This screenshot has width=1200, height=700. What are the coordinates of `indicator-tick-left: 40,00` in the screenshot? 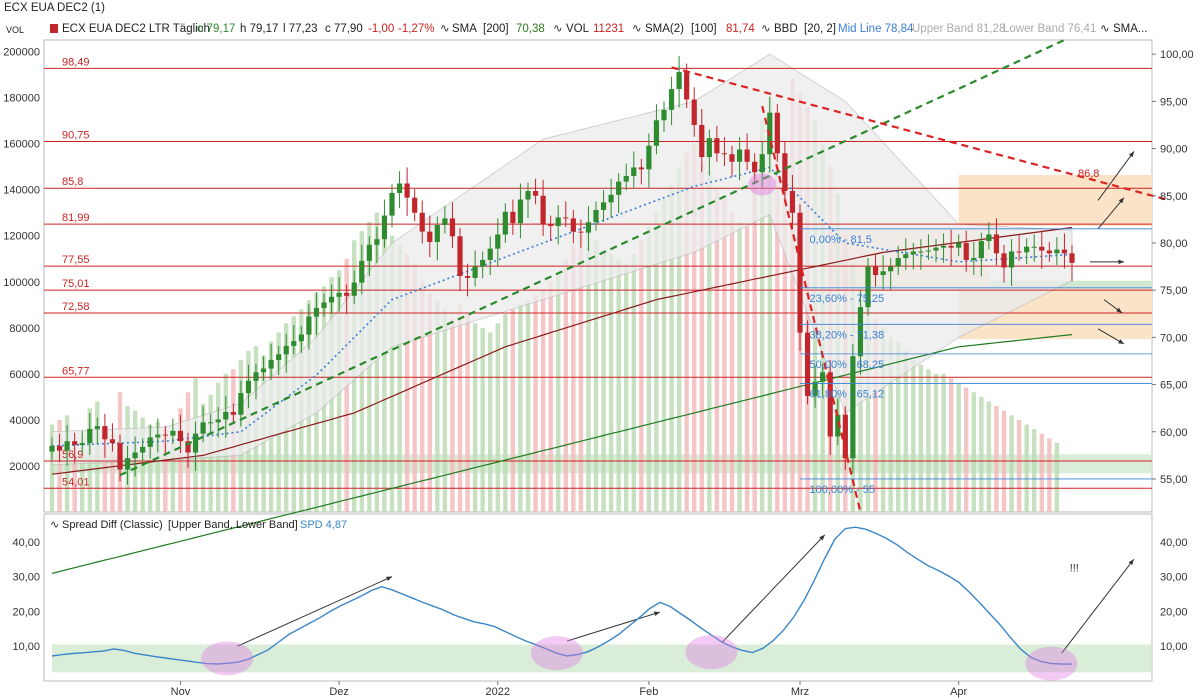 It's located at (26, 543).